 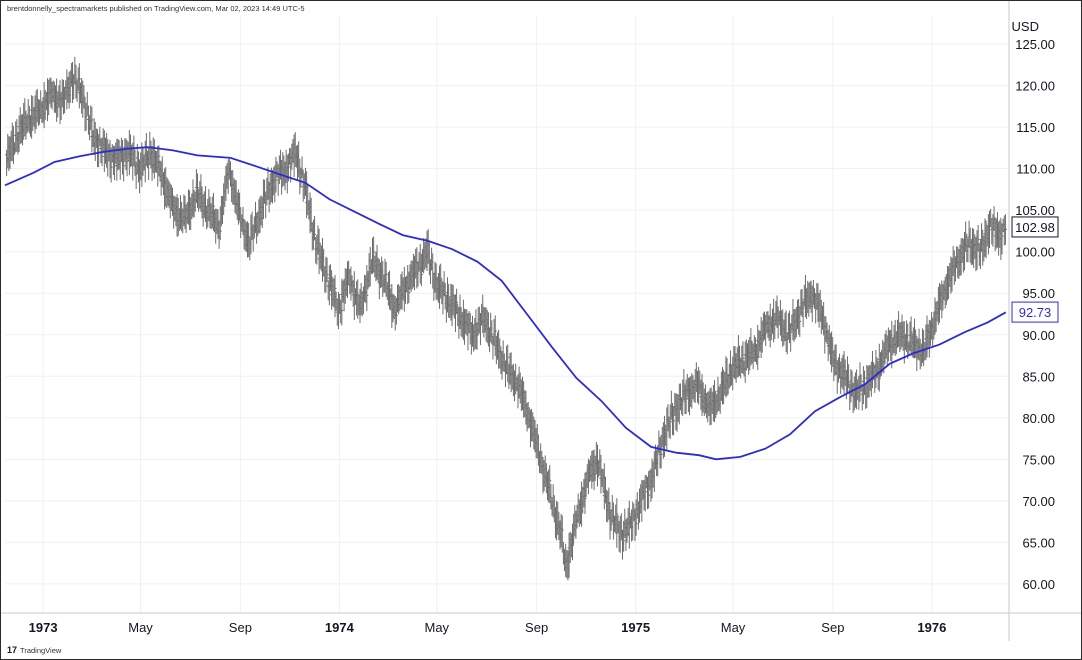 I want to click on currency-label: USD, so click(x=1025, y=26).